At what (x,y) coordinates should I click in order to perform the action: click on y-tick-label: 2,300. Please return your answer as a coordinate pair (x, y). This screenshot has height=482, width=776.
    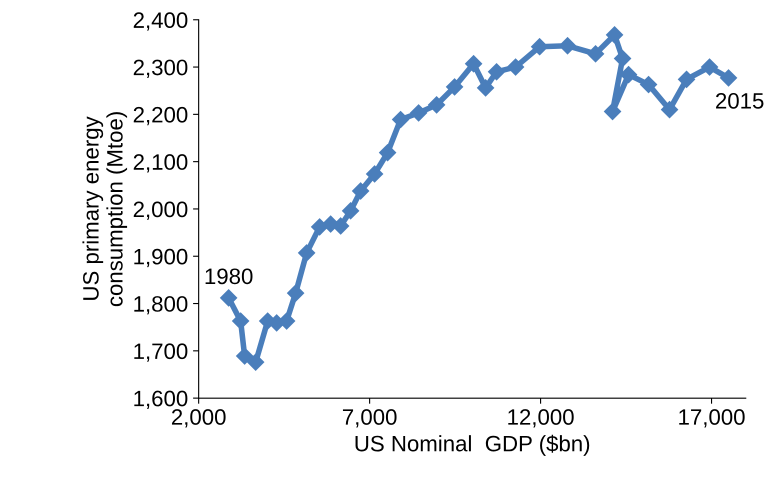
    Looking at the image, I should click on (161, 69).